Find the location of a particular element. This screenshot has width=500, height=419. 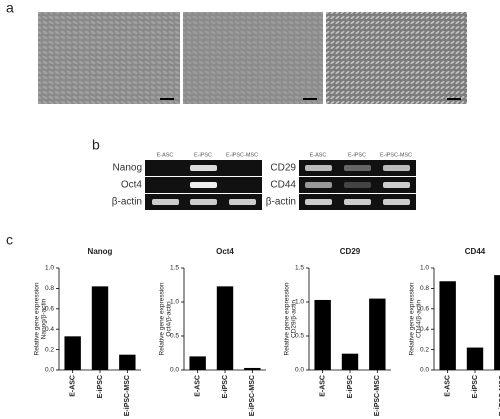

y-axis-label: Nanog/β-actin is located at coordinates (44, 318).